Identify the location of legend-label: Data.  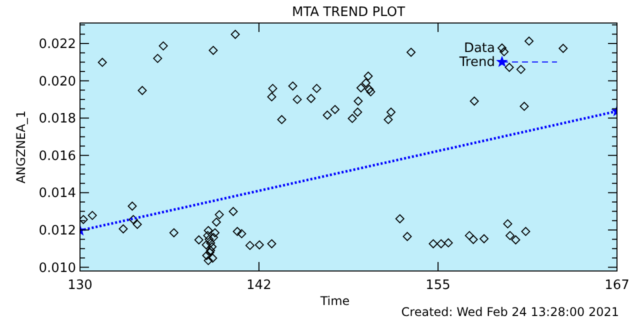
(479, 48).